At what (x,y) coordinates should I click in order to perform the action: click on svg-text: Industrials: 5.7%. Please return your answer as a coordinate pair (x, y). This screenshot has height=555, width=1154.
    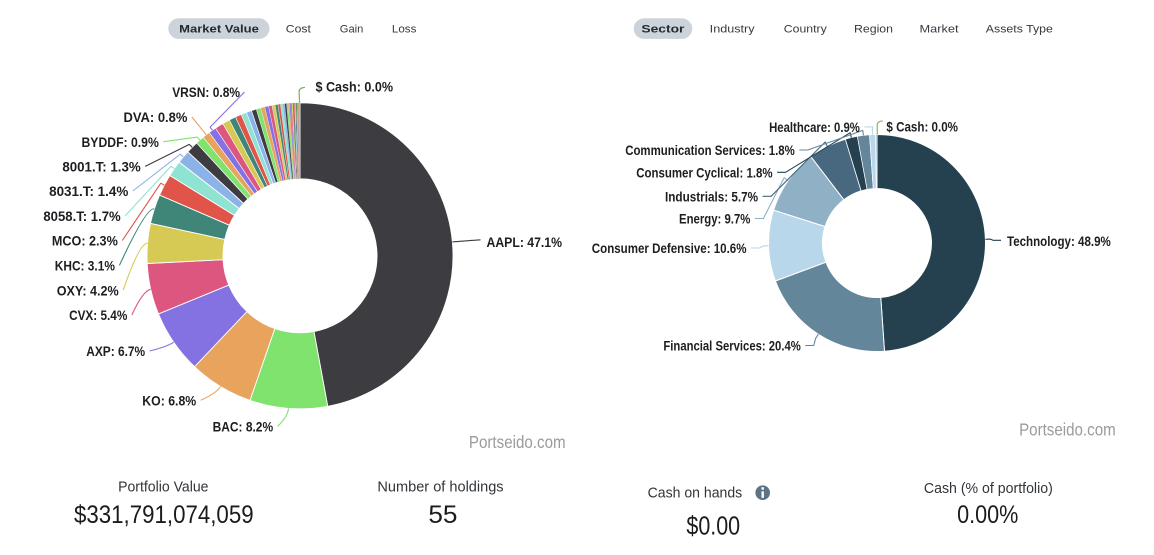
    Looking at the image, I should click on (711, 197).